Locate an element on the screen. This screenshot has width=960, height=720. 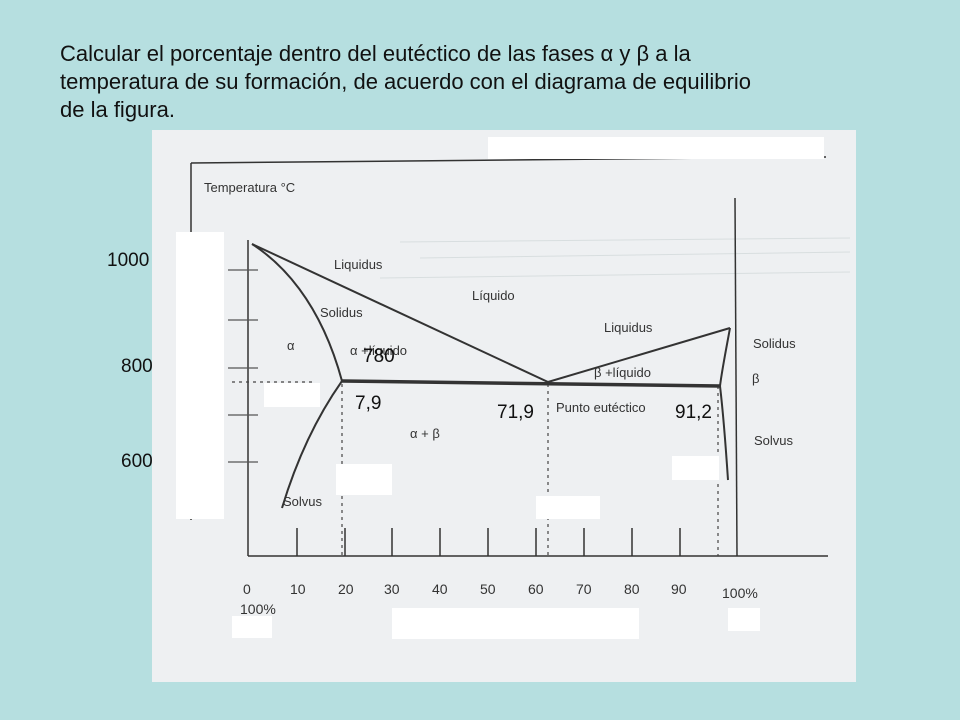
label-solvus-left: Solvus is located at coordinates (303, 501).